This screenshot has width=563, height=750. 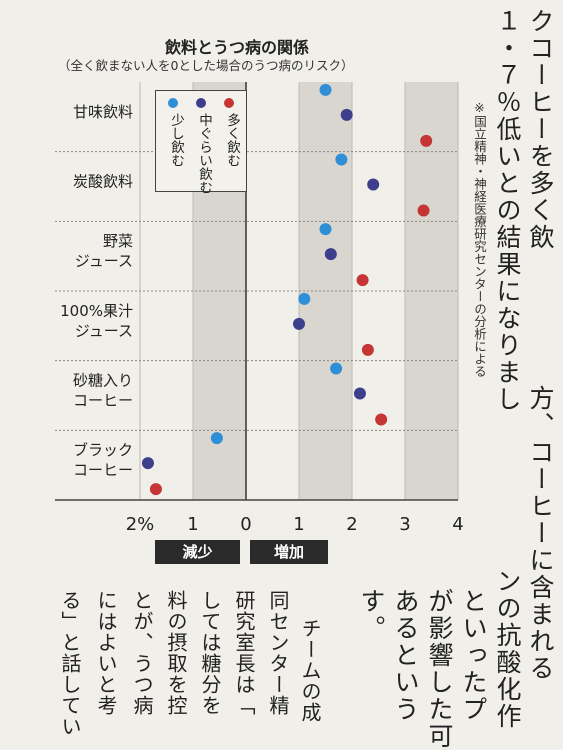 I want to click on x-tick-label: 0, so click(x=245, y=524).